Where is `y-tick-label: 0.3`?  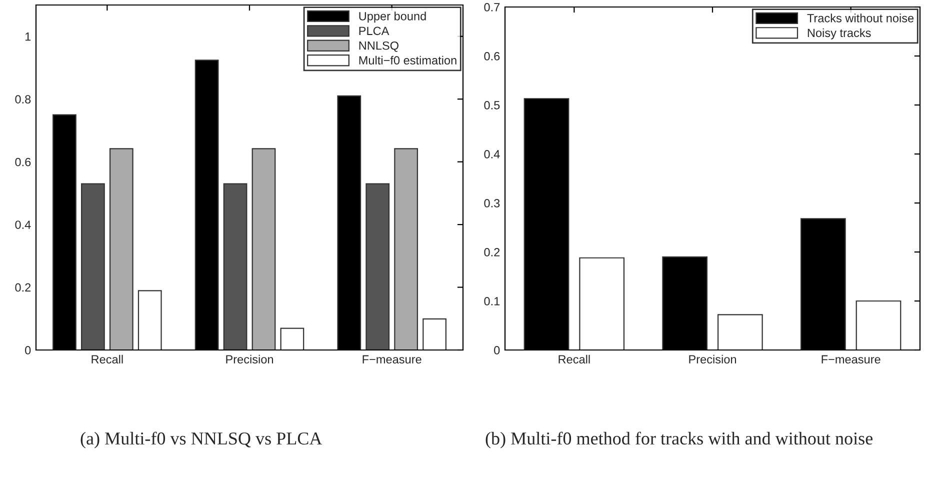 y-tick-label: 0.3 is located at coordinates (492, 203).